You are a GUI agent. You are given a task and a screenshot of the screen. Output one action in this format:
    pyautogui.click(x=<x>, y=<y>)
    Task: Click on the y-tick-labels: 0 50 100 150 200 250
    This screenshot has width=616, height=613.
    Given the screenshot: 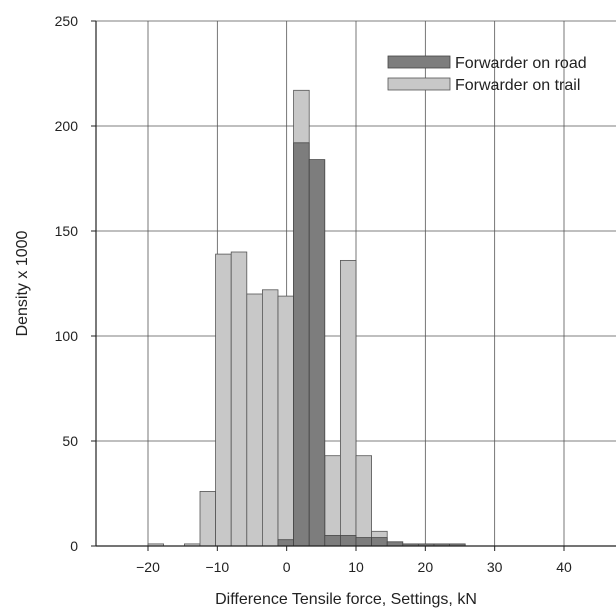 What is the action you would take?
    pyautogui.click(x=67, y=283)
    